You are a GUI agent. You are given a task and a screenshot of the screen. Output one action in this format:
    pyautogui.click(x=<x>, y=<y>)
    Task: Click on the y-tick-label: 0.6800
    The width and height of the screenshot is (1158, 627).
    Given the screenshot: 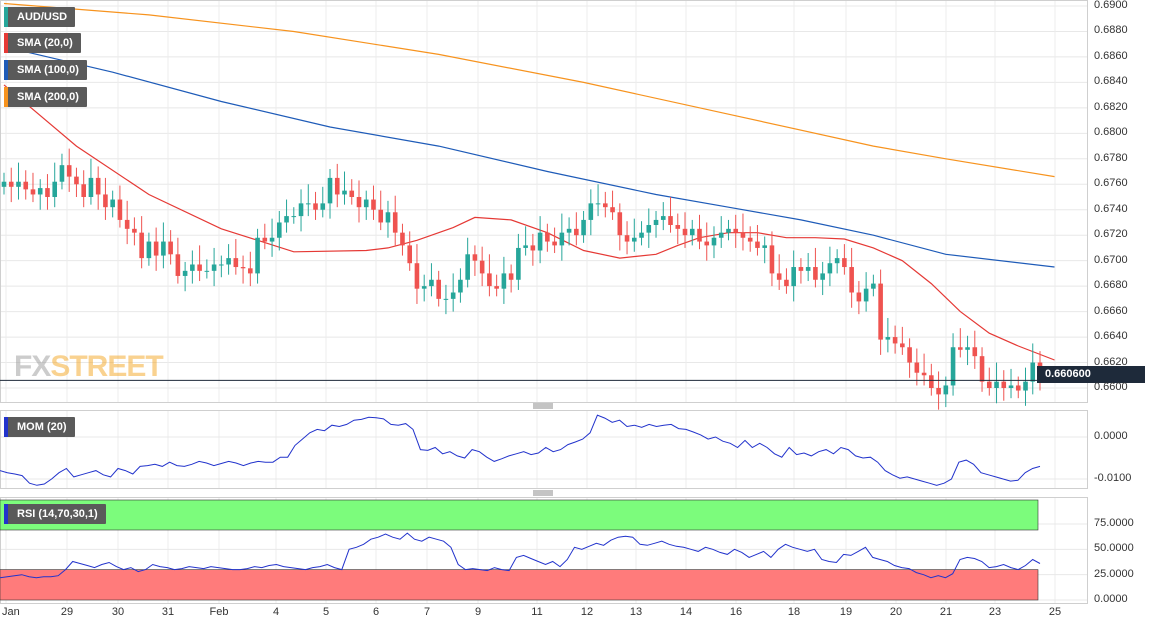 What is the action you would take?
    pyautogui.click(x=1111, y=132)
    